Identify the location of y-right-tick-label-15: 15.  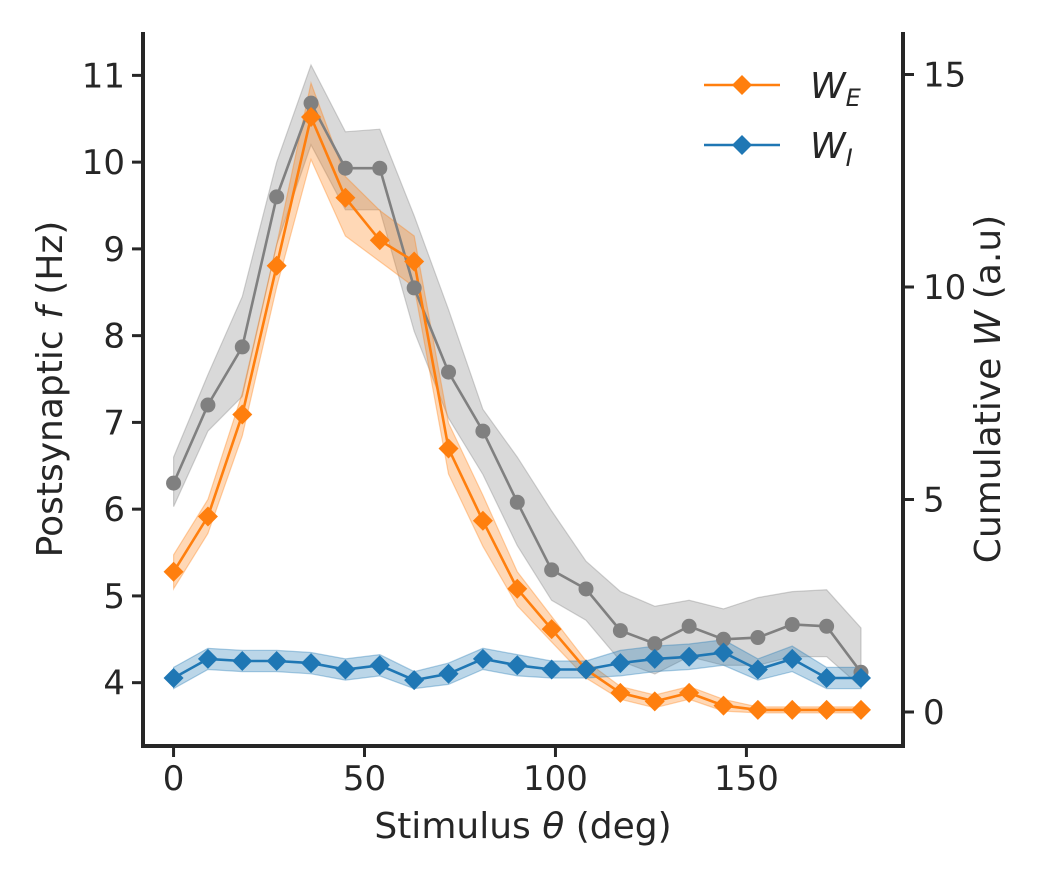
(944, 76).